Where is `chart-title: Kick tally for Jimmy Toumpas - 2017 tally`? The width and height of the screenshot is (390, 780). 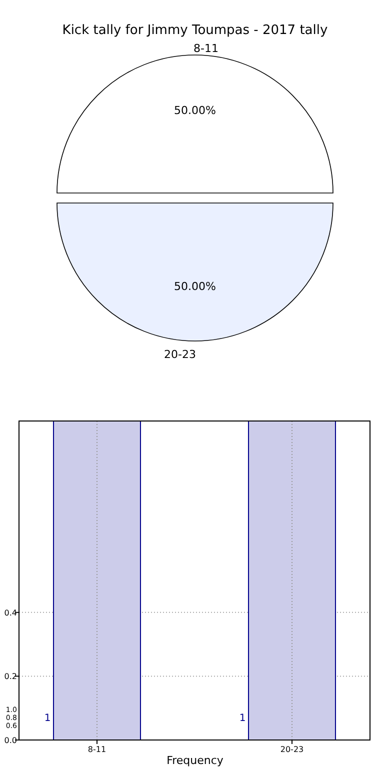 chart-title: Kick tally for Jimmy Toumpas - 2017 tally is located at coordinates (195, 30).